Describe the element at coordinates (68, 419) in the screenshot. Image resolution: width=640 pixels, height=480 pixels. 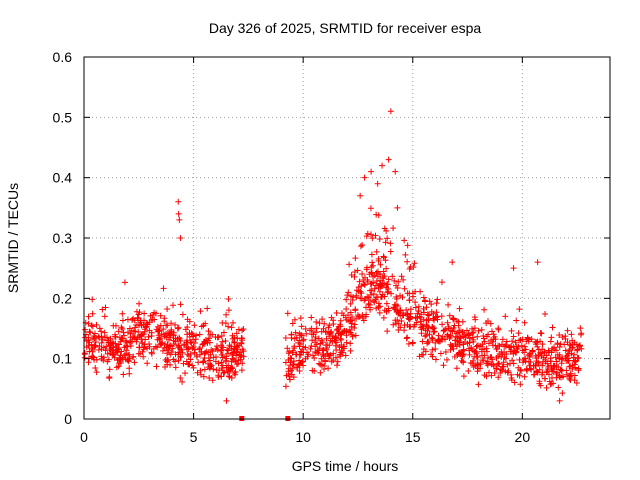
I see `y-tick-label: 0` at that location.